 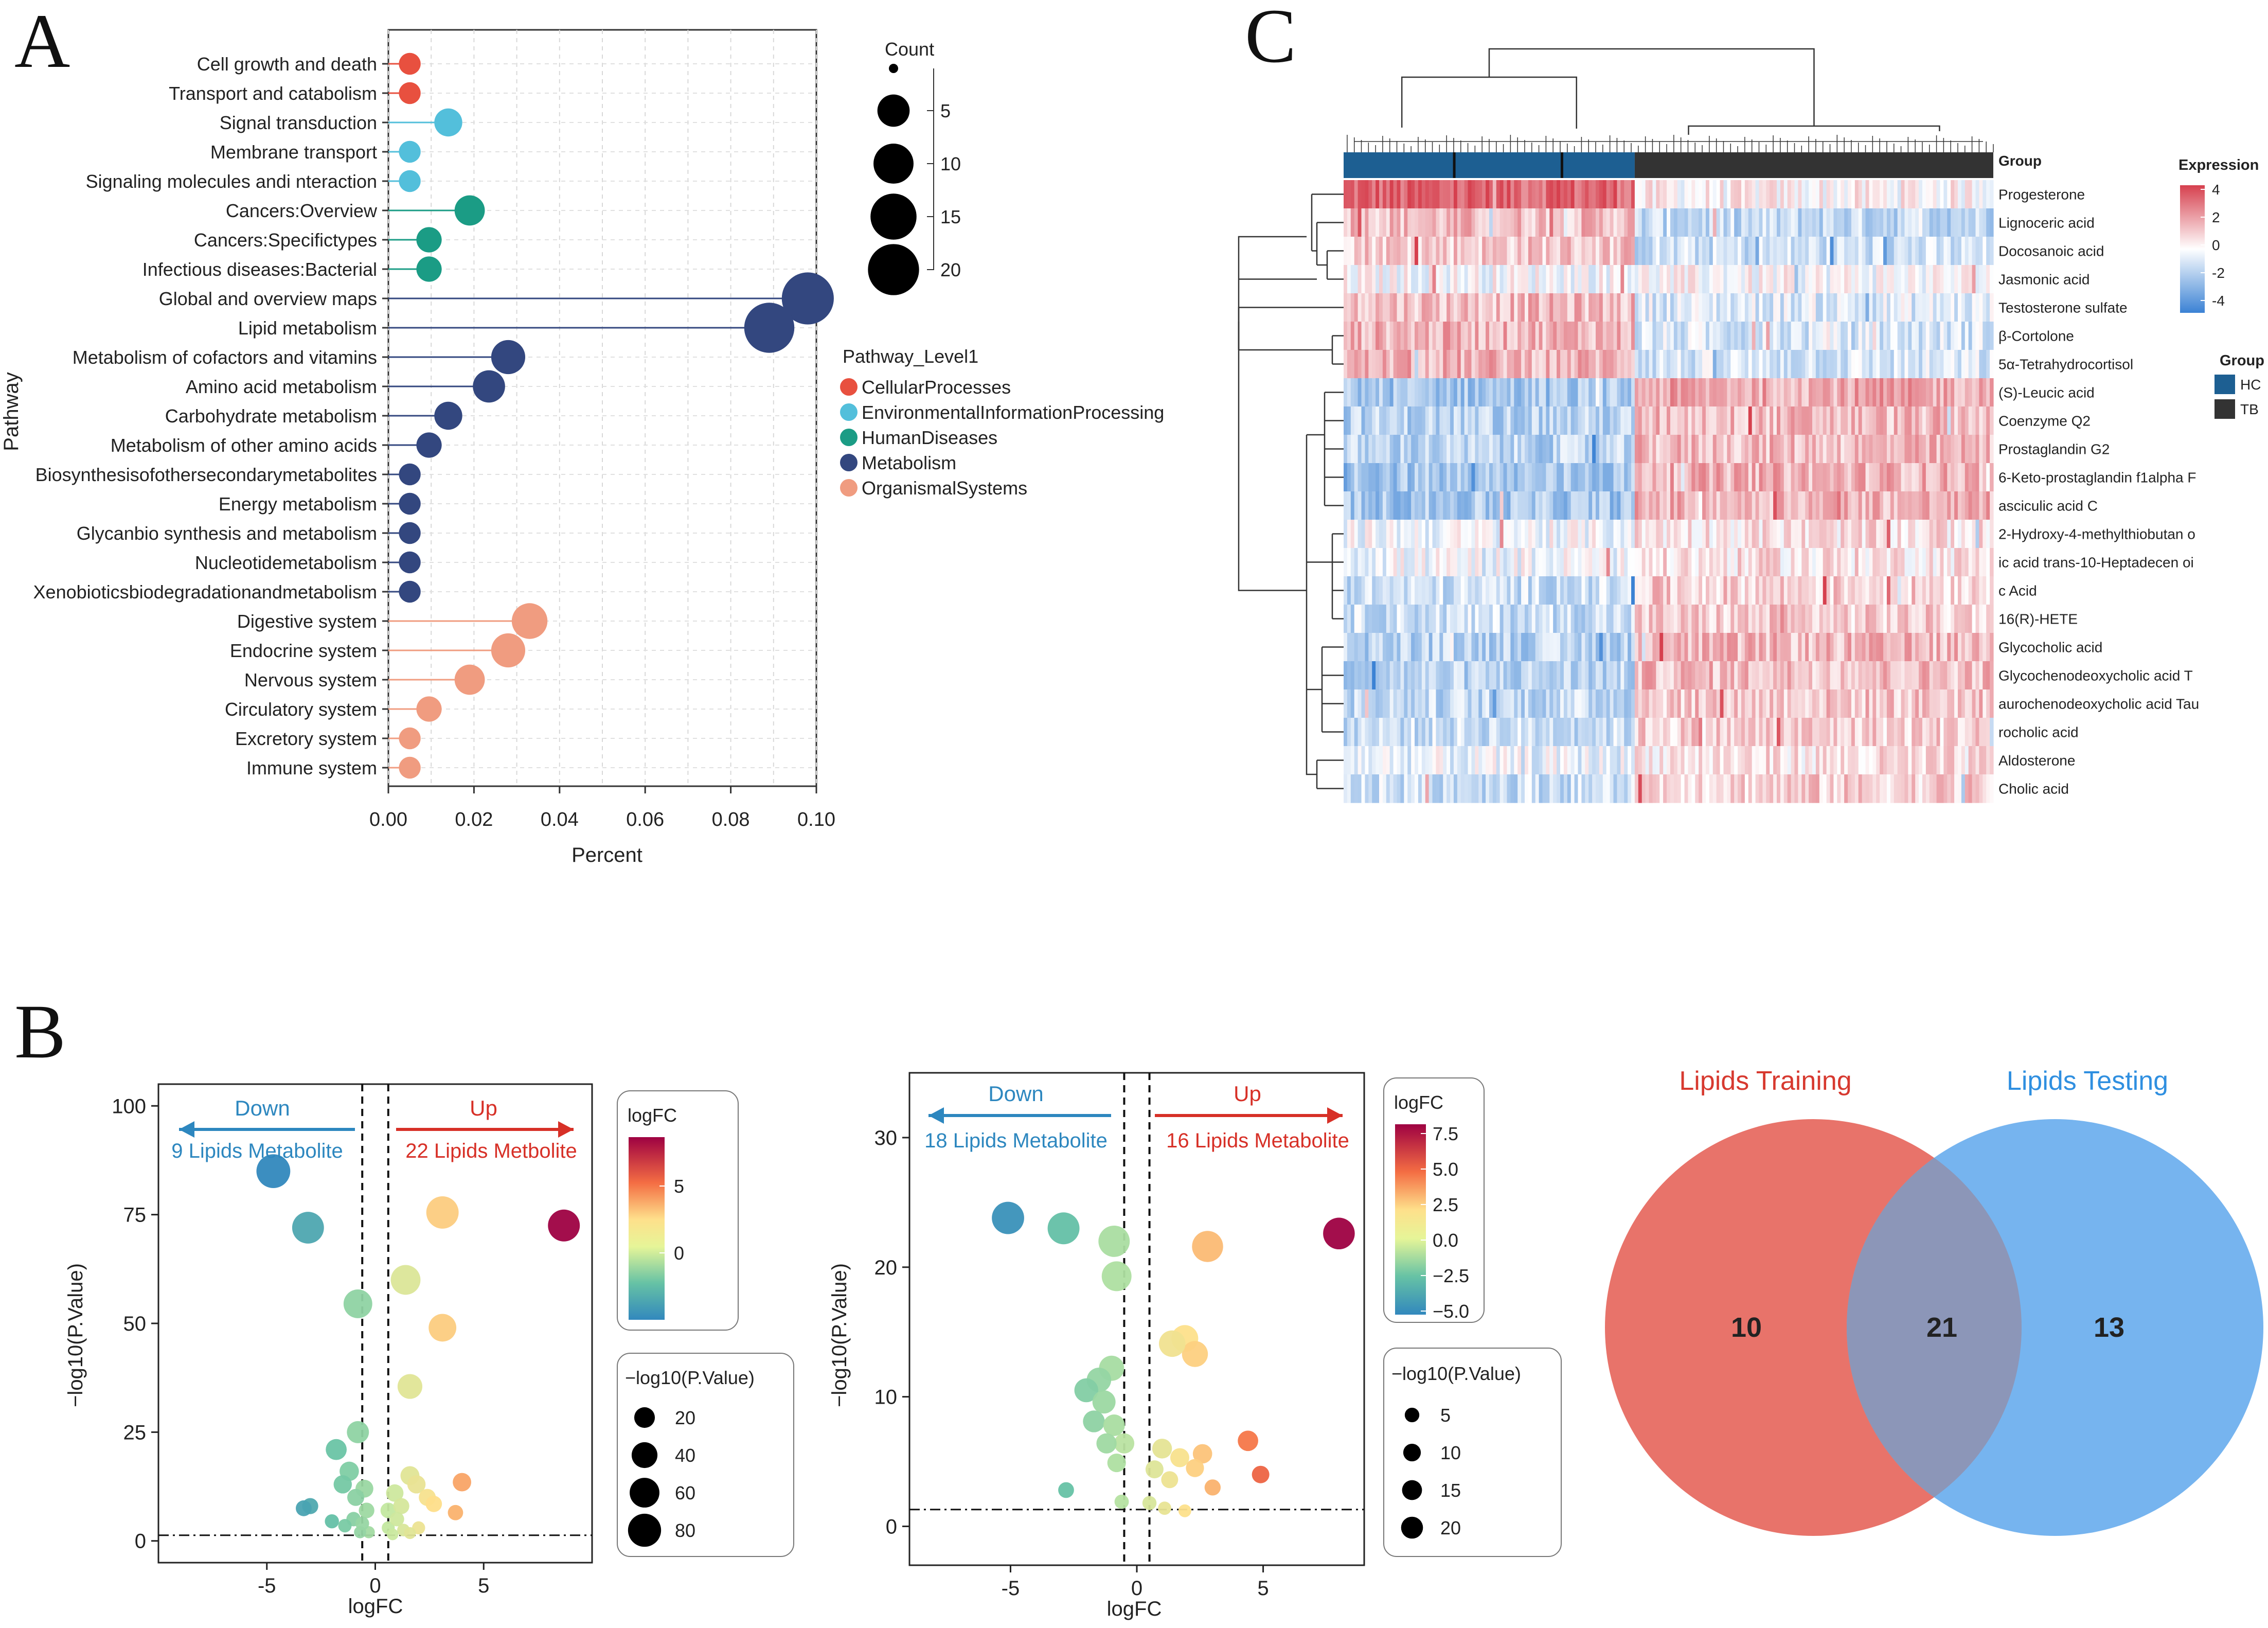 I want to click on x-tick-label: -5, so click(x=267, y=1585).